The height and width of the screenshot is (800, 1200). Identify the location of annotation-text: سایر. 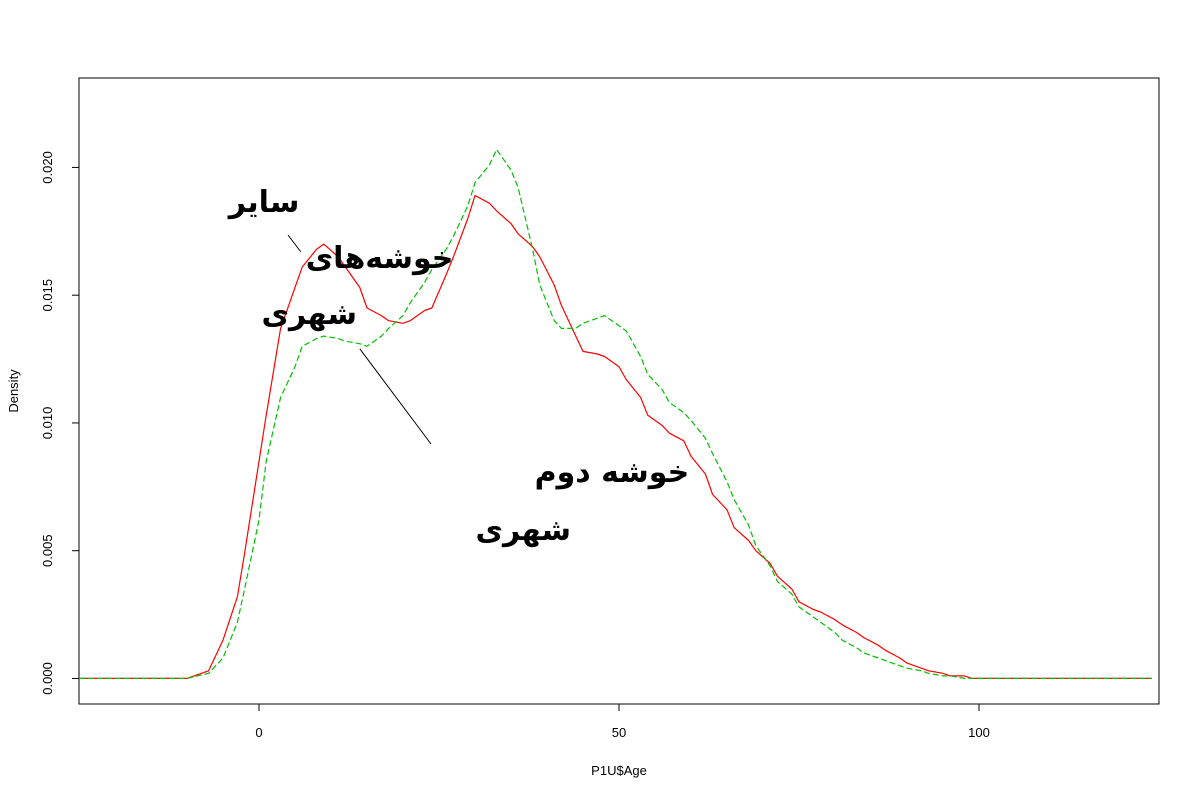
(263, 202).